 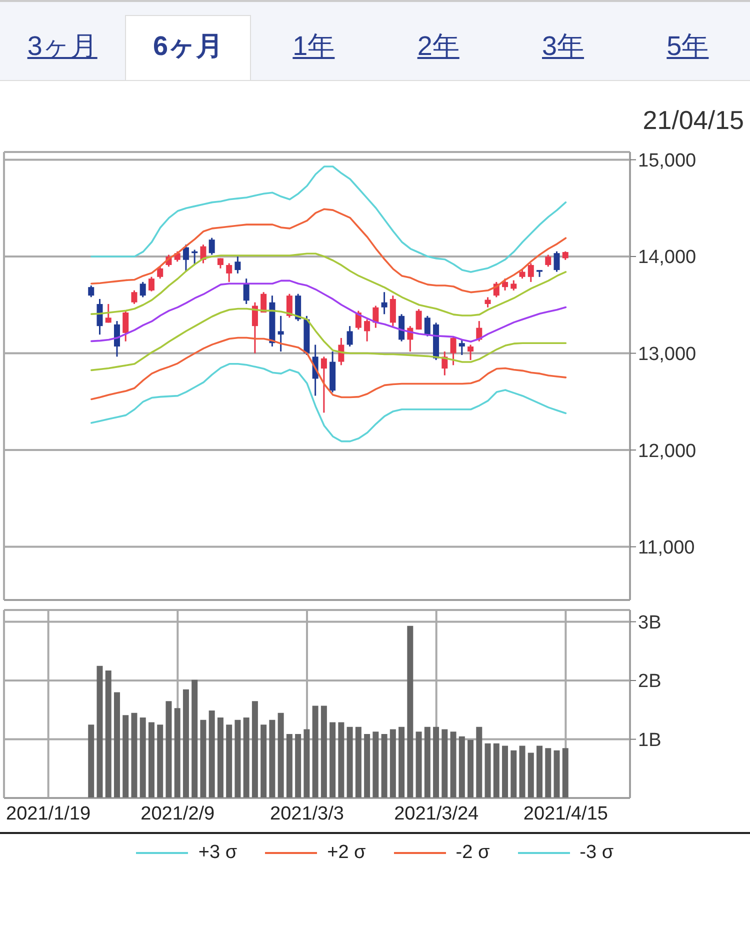 What do you see at coordinates (565, 813) in the screenshot?
I see `x-tick-label: 2021/4/15` at bounding box center [565, 813].